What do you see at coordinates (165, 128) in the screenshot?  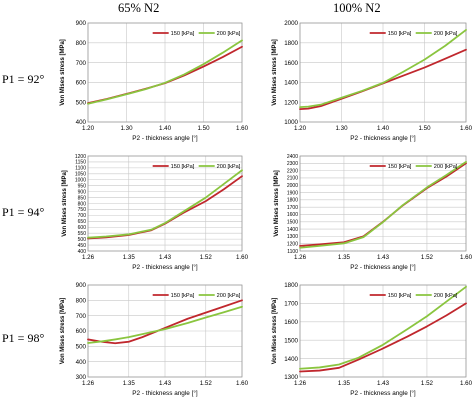 I see `x-tick-label: 1.40` at bounding box center [165, 128].